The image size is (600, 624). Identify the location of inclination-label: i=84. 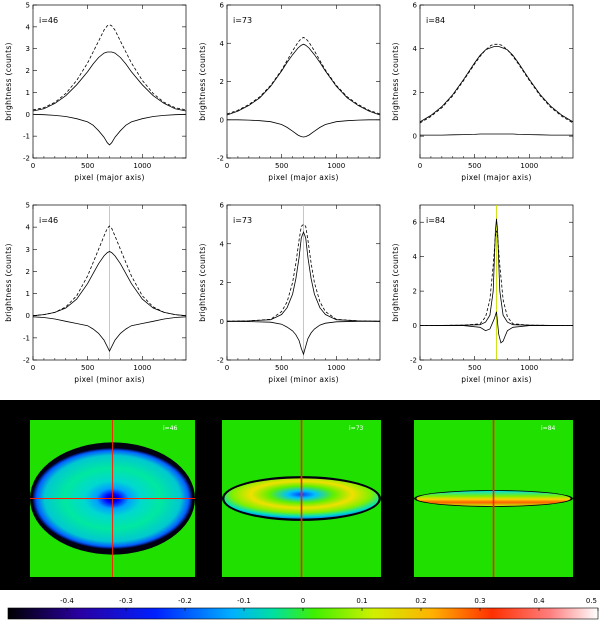
(435, 220).